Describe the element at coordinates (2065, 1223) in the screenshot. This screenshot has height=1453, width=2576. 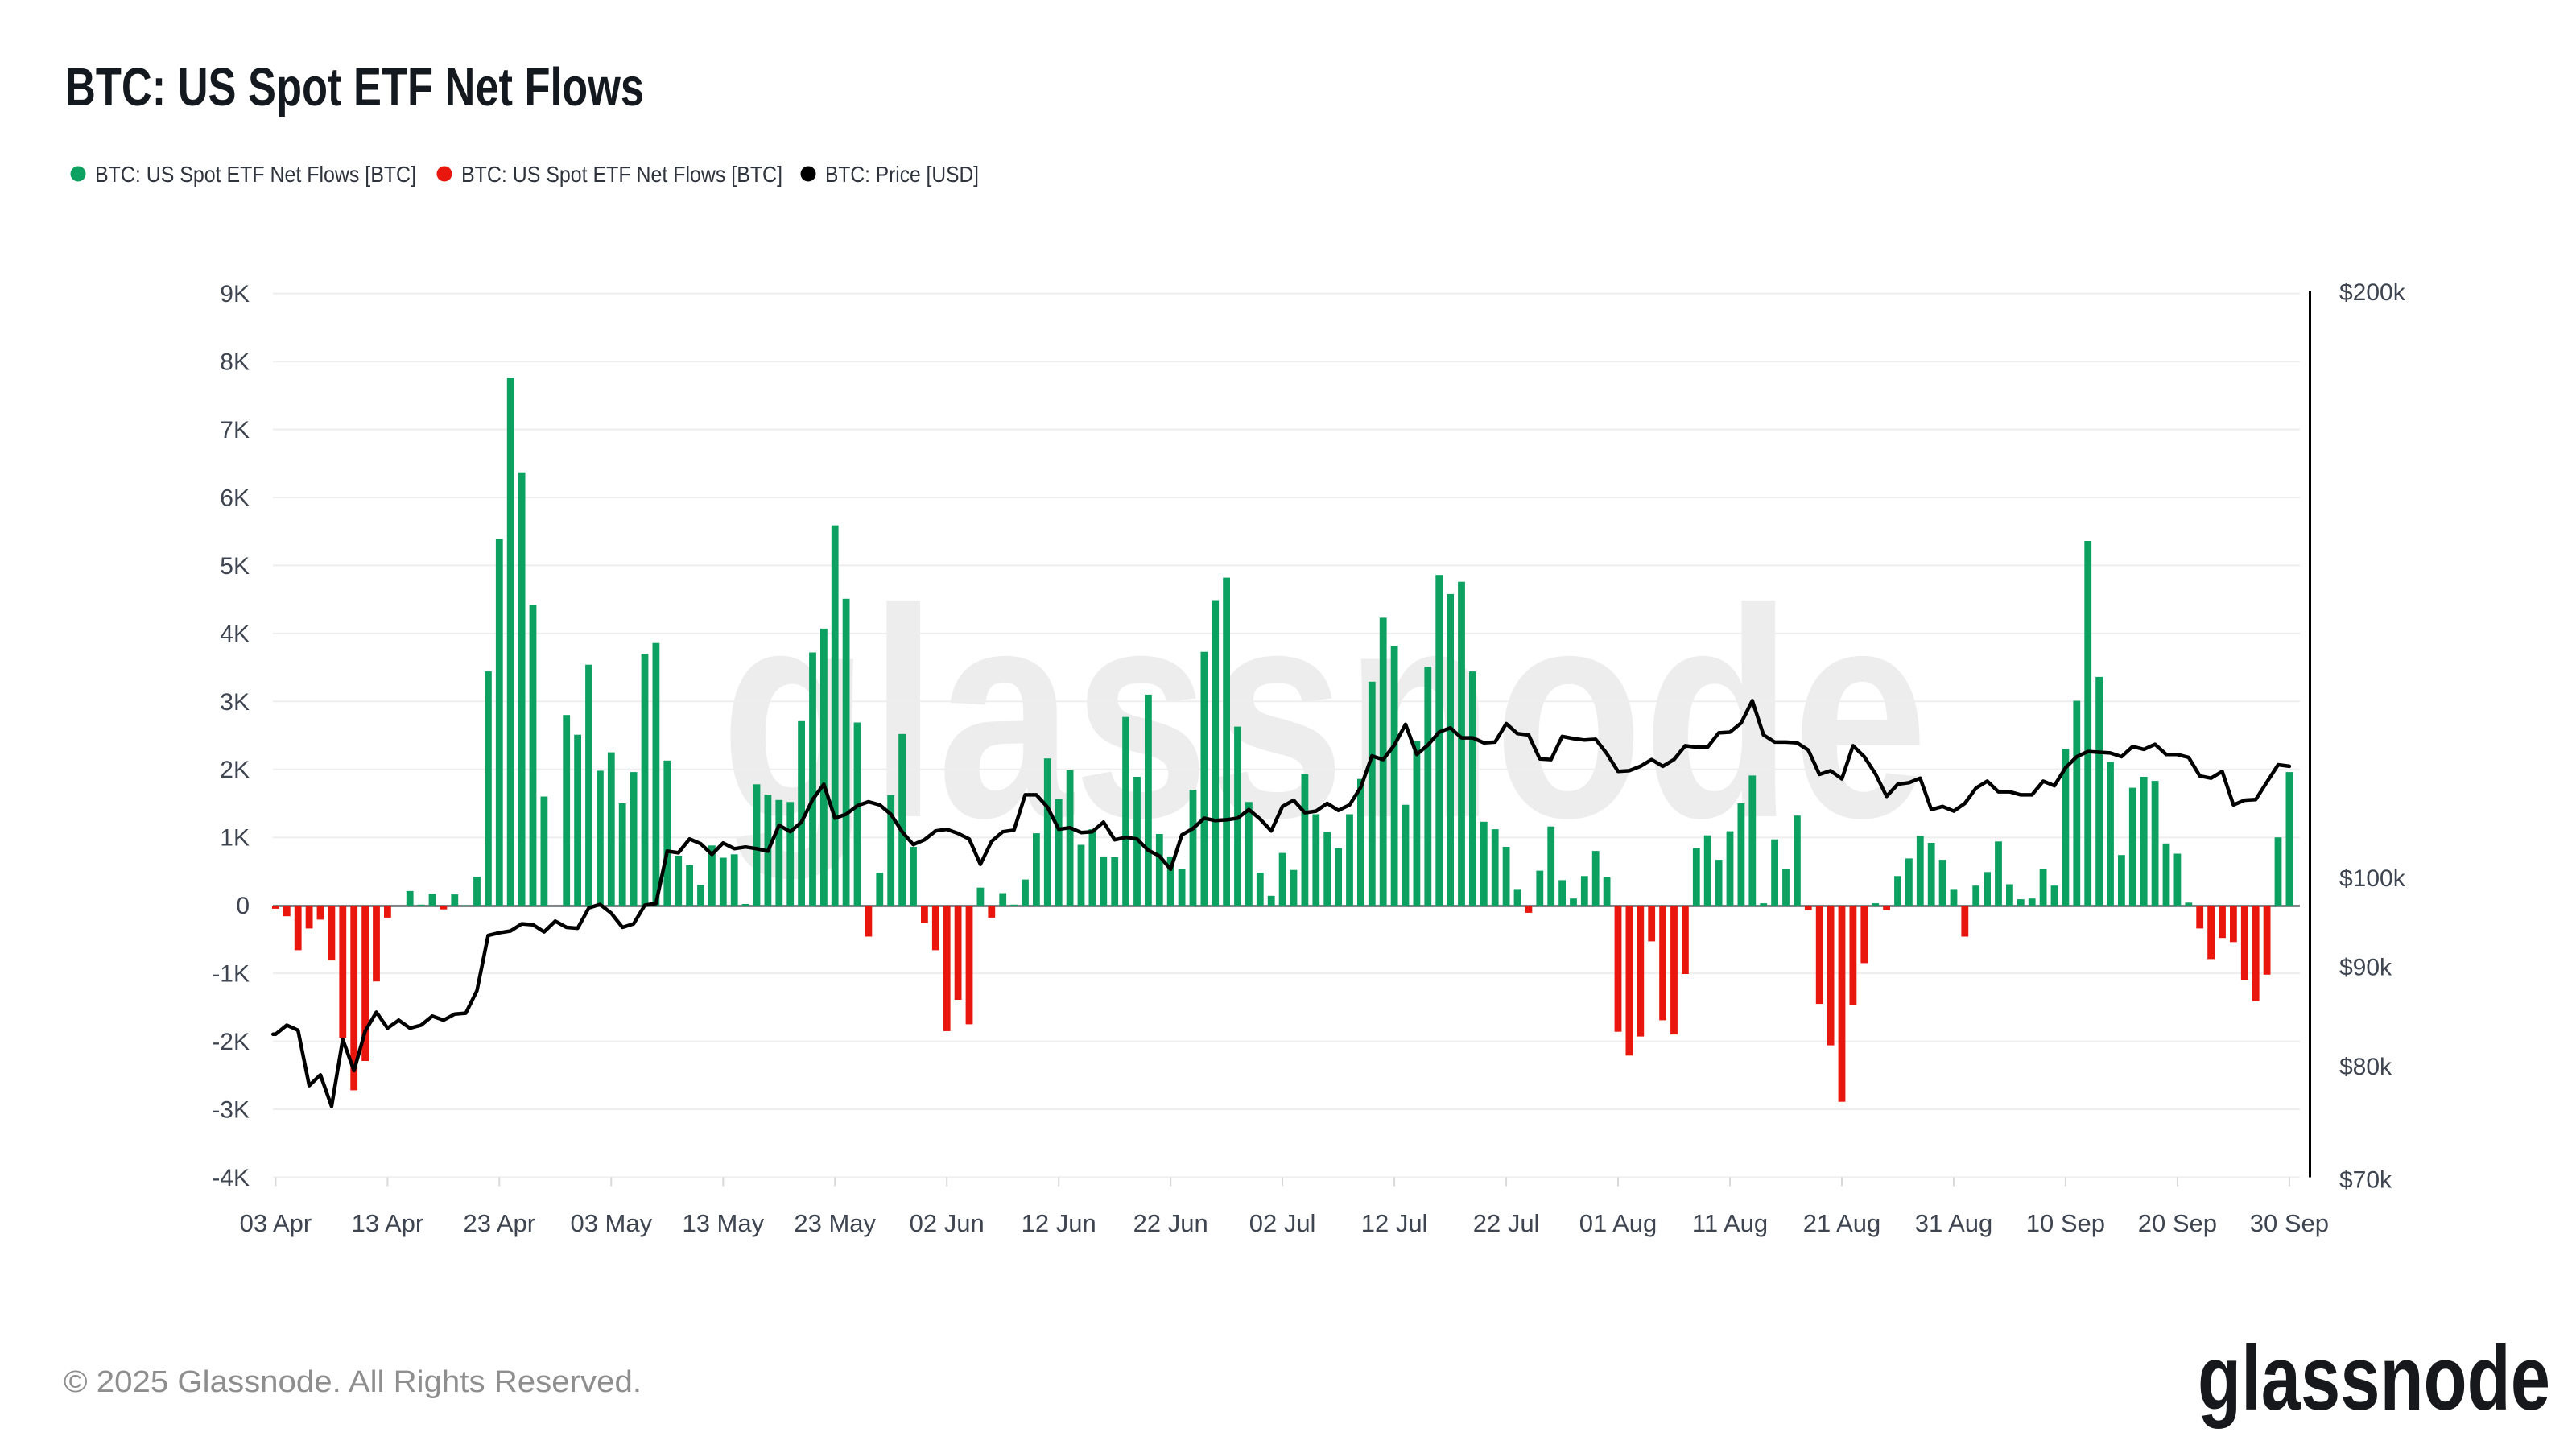
I see `svg-text: 10 Sep` at that location.